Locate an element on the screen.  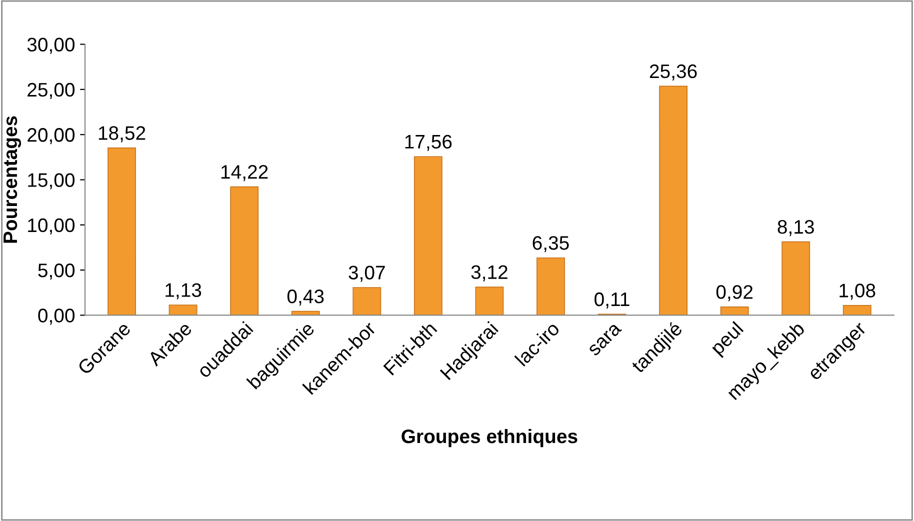
y-tick-label: 30,00 is located at coordinates (51, 46).